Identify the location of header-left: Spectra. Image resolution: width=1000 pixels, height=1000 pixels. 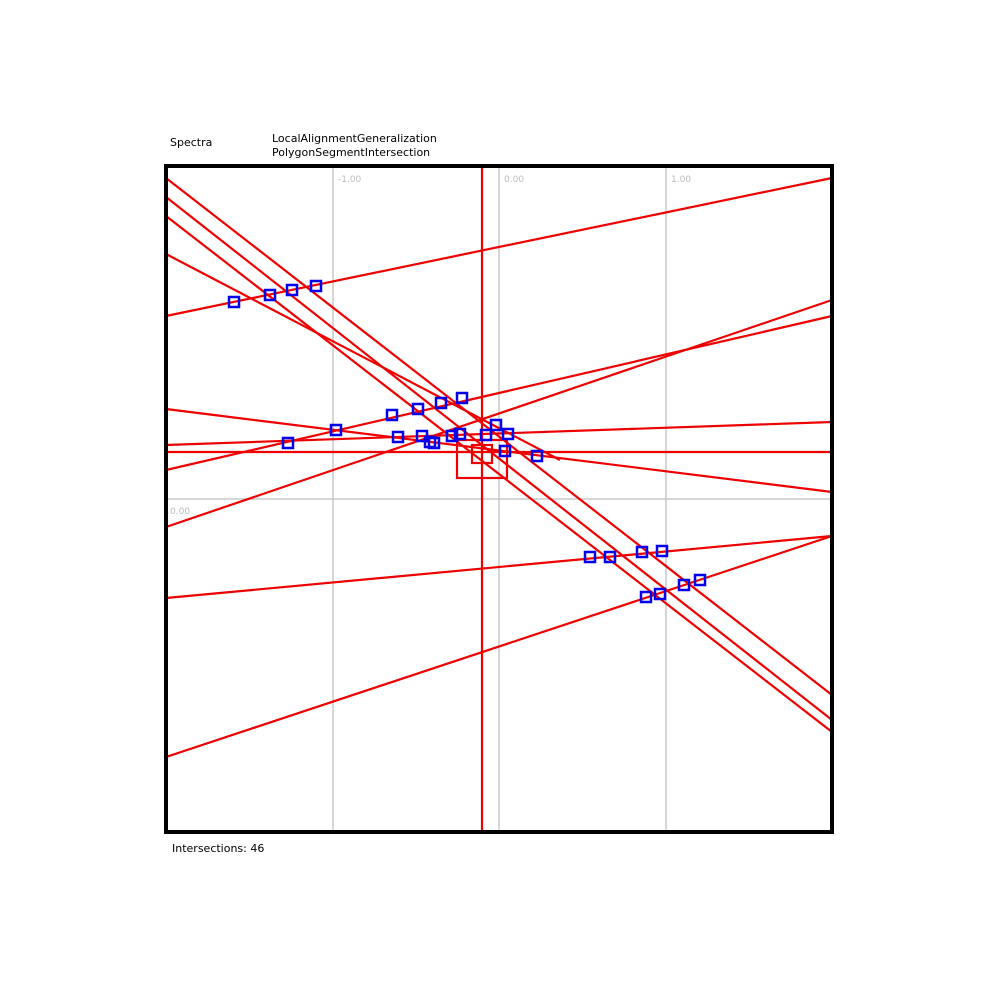
(191, 142).